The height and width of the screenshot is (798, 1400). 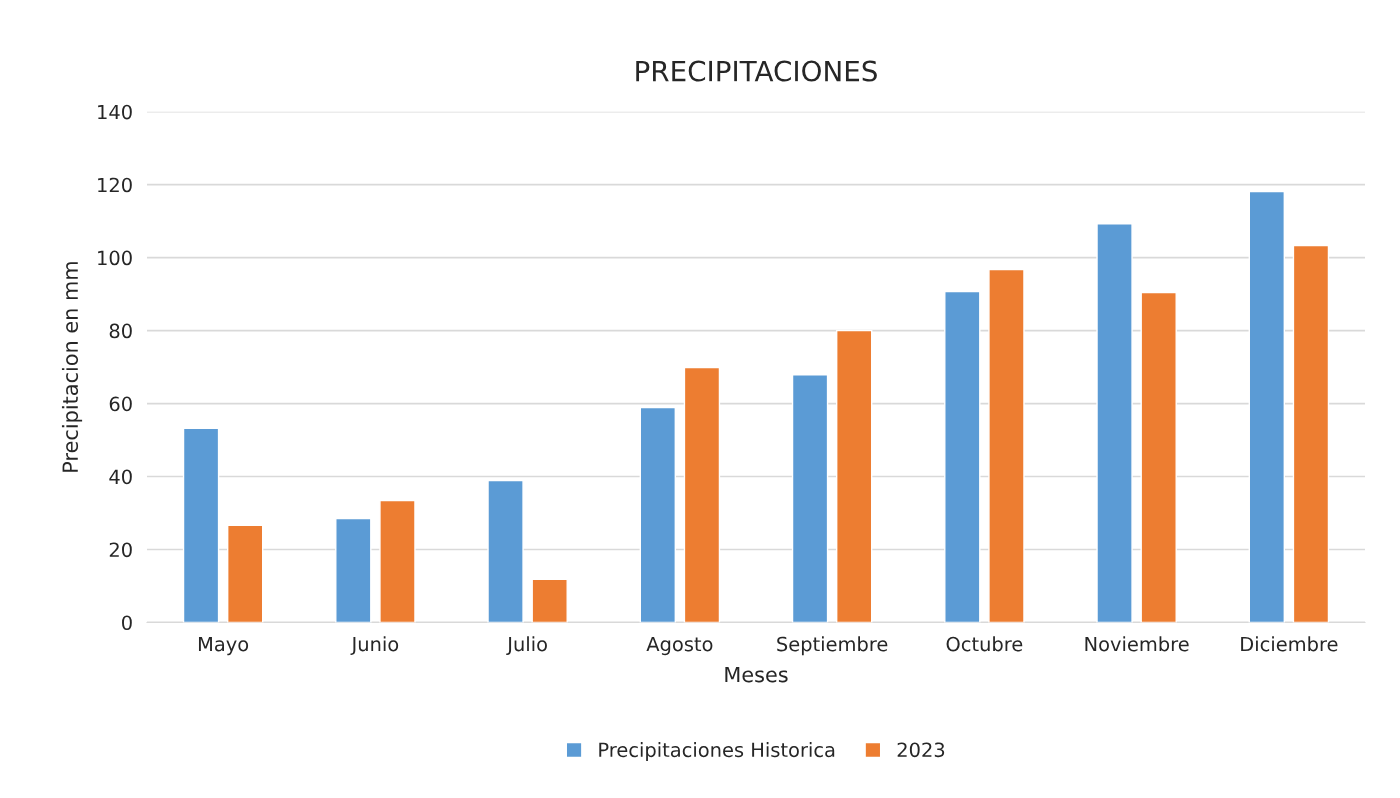 What do you see at coordinates (72, 367) in the screenshot?
I see `y-axis-title: Precipitacion en mm` at bounding box center [72, 367].